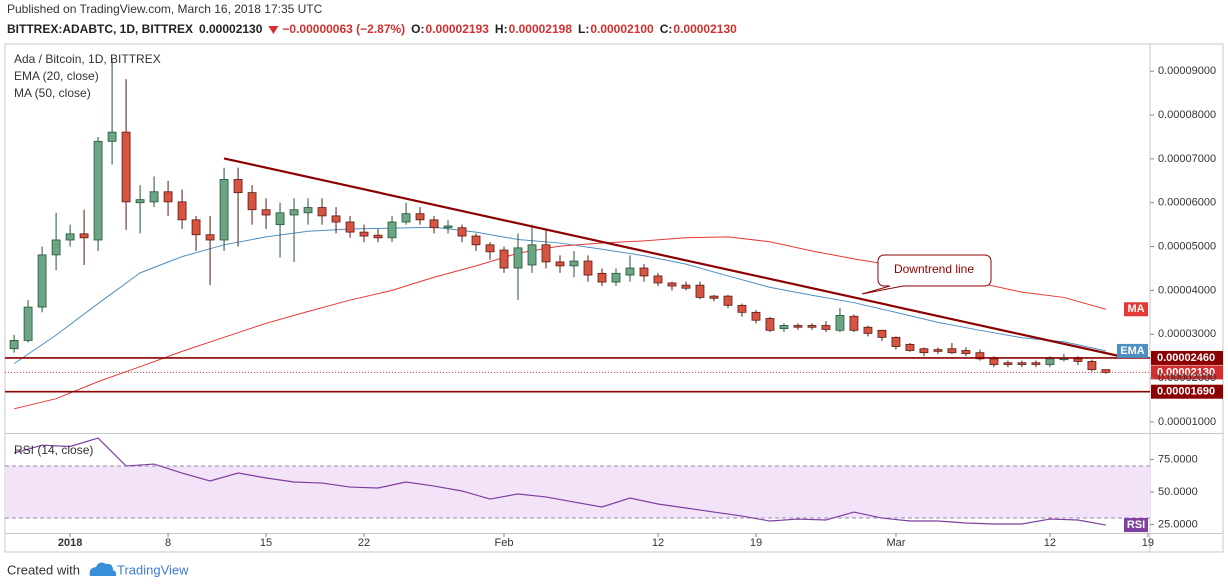 This screenshot has height=588, width=1228. I want to click on symbol: BITTREX:ADABTC, 1D, BITTREX, so click(100, 29).